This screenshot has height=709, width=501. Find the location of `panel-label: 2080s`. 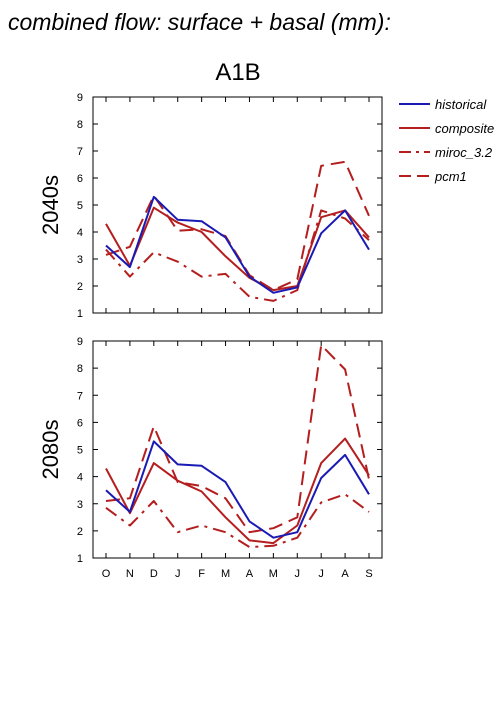

panel-label: 2080s is located at coordinates (50, 450).